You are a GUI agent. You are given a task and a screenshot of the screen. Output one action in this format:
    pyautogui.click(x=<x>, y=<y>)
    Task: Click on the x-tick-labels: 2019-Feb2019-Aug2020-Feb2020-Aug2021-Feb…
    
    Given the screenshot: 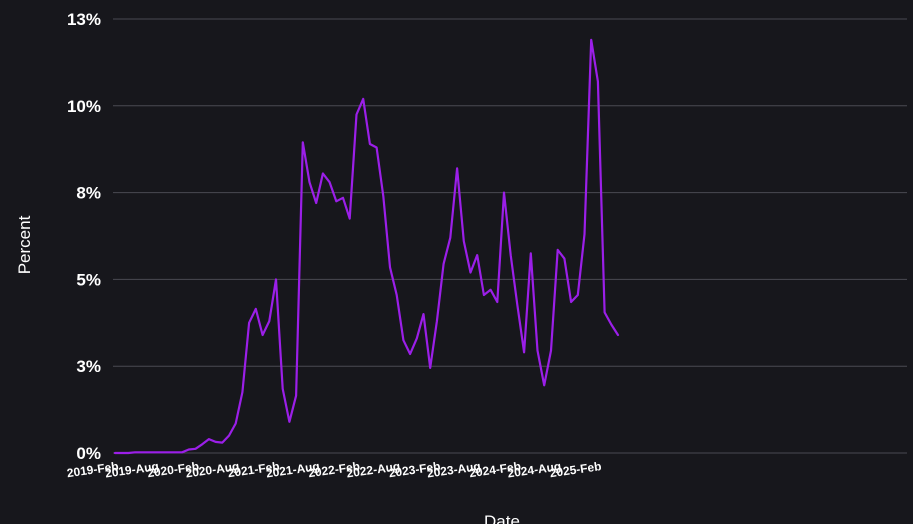 What is the action you would take?
    pyautogui.click(x=334, y=469)
    